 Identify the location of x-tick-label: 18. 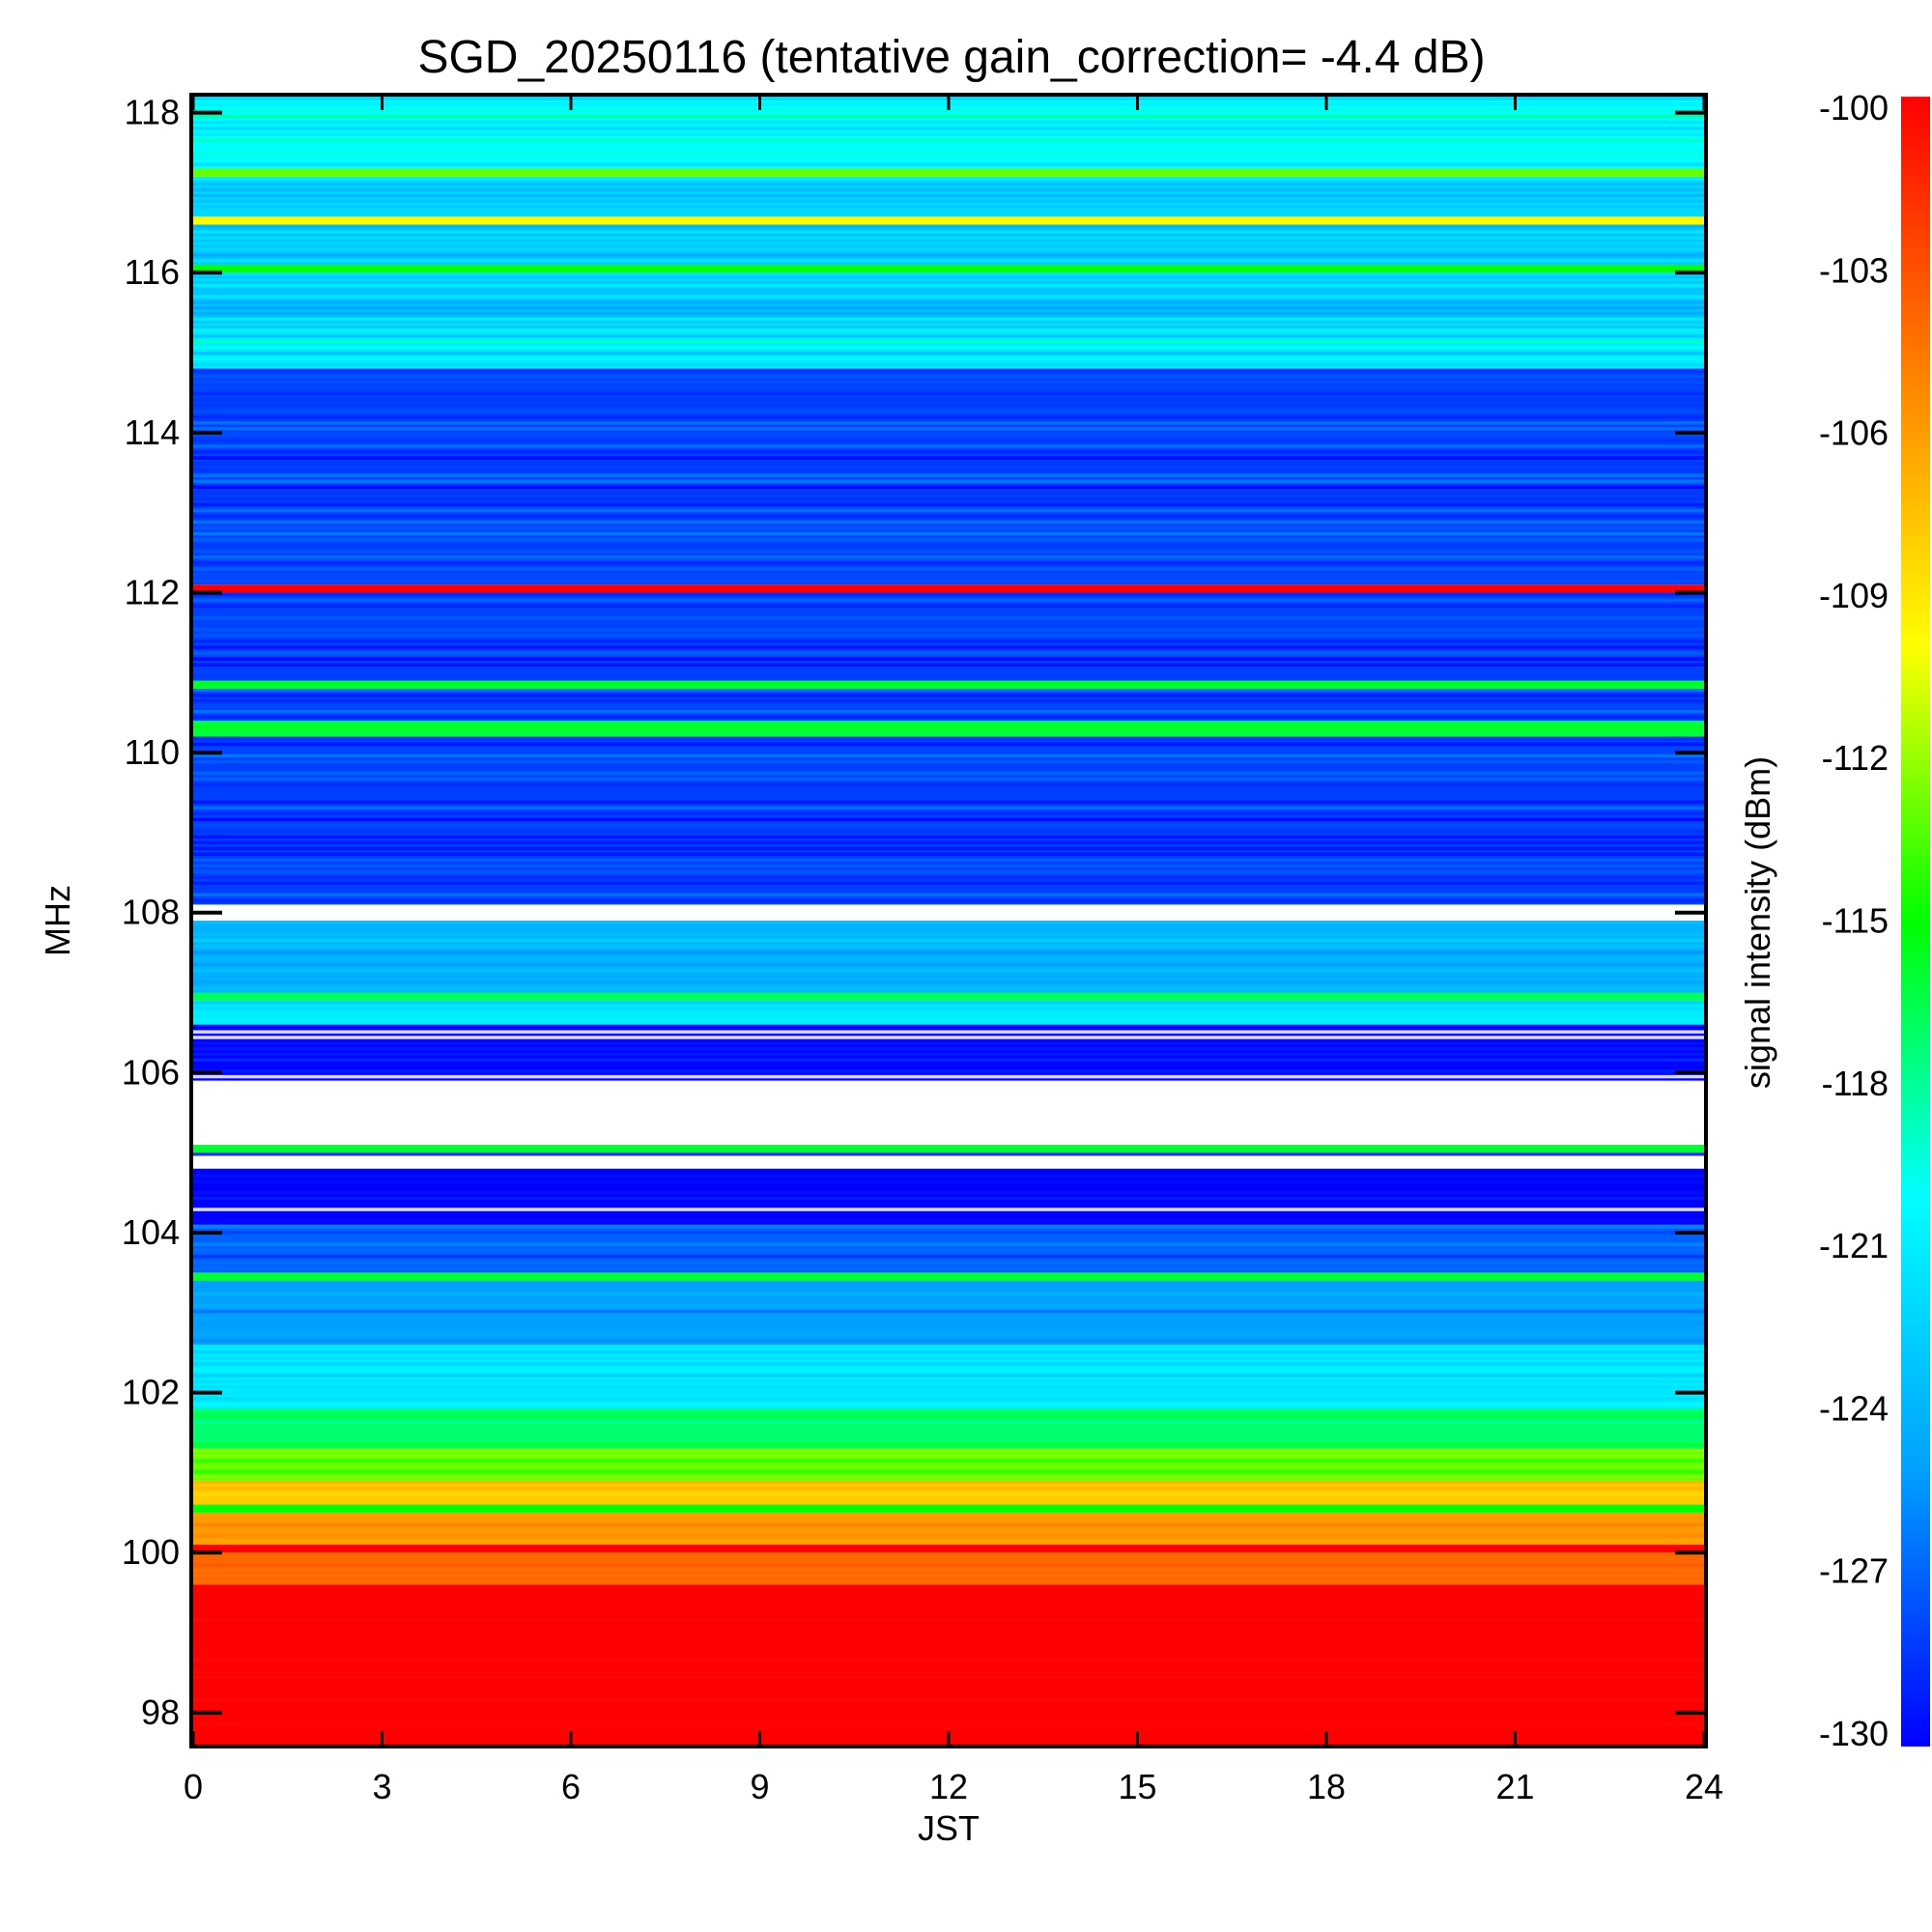
(1326, 1786).